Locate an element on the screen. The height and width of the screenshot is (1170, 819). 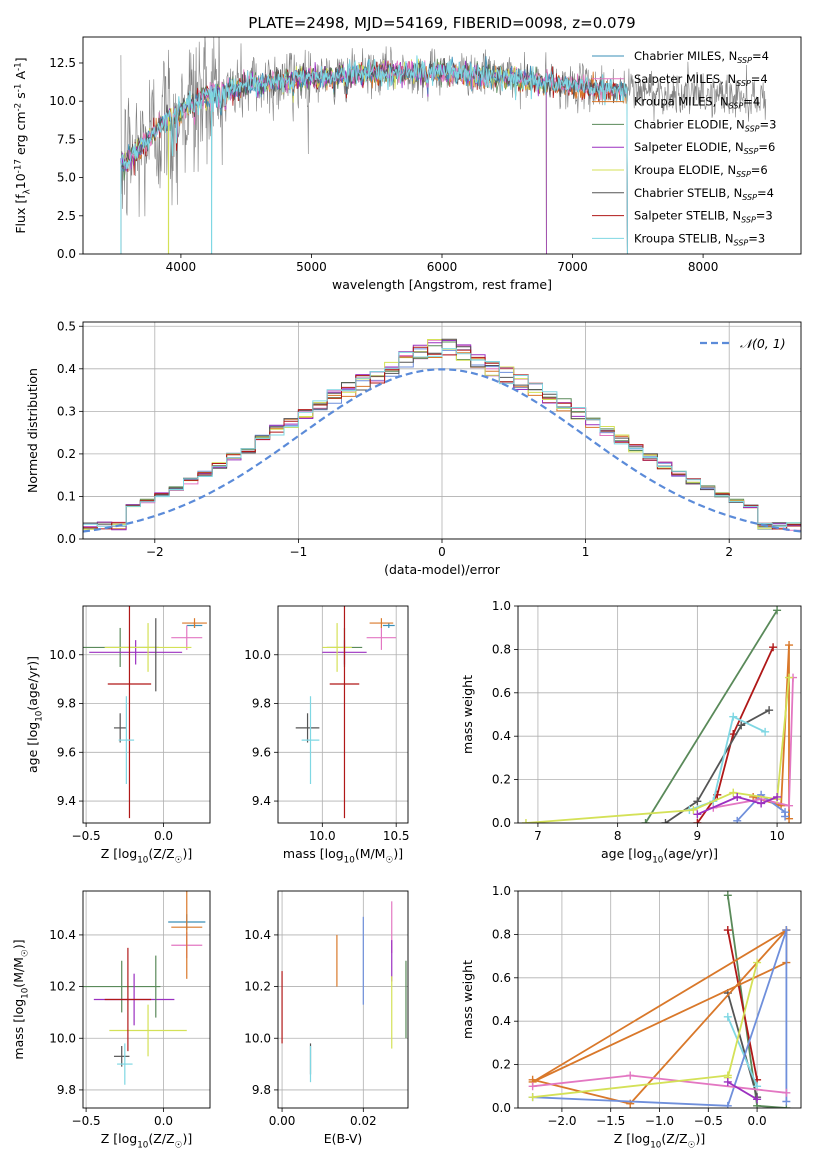
spectrum-plot-area is located at coordinates (443, 145).